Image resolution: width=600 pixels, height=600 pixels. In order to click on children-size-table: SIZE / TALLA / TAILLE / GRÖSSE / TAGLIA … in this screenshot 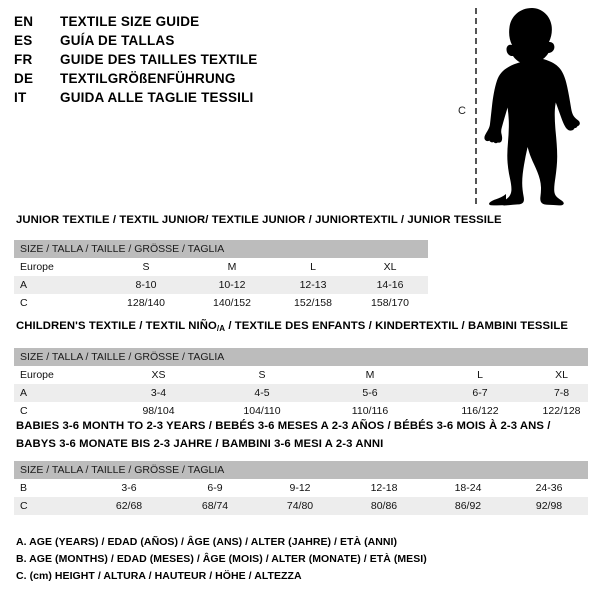, I will do `click(301, 384)`.